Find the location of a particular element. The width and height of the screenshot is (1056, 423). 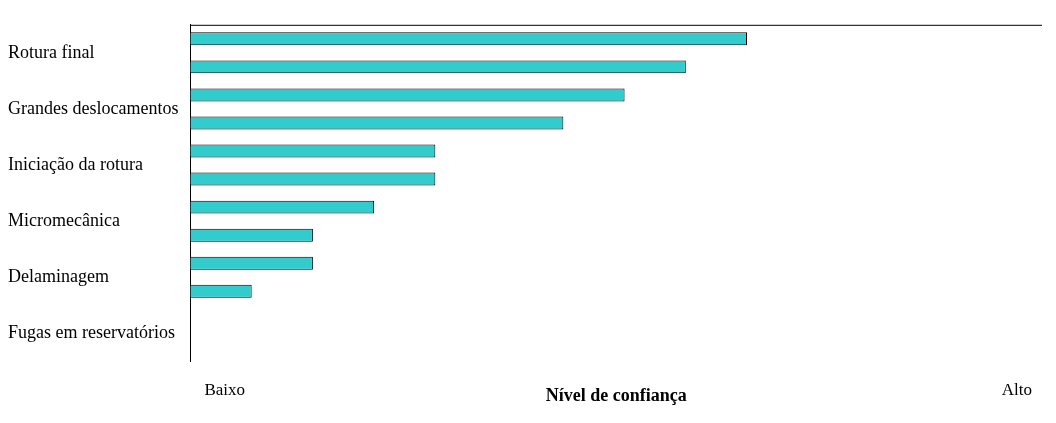

y-tick-label: Micromecânica is located at coordinates (64, 219).